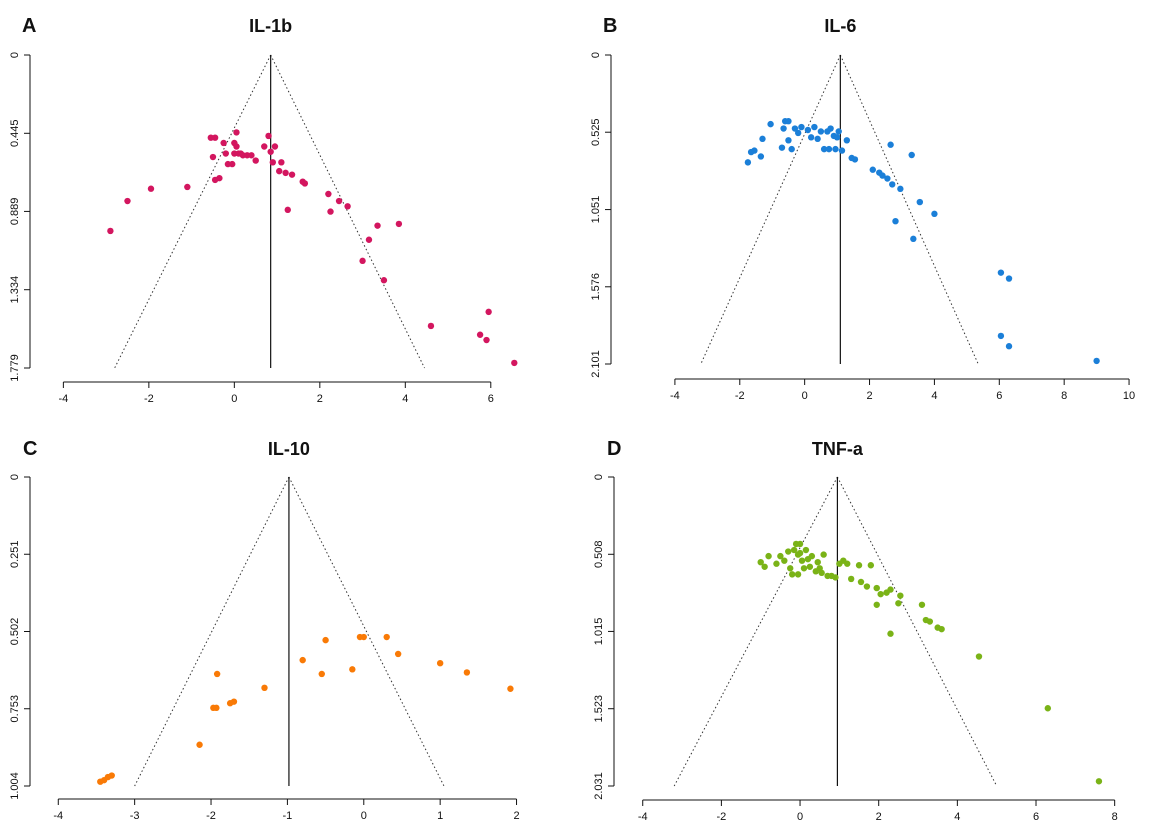 The height and width of the screenshot is (824, 1156). I want to click on x-tick-label: 8, so click(1064, 396).